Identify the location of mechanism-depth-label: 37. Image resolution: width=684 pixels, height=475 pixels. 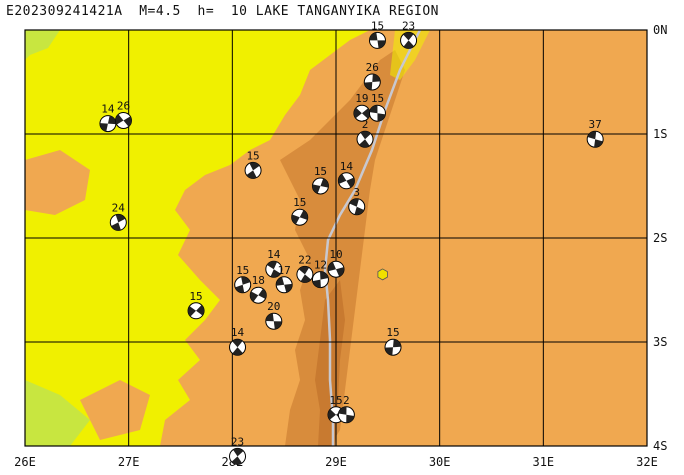
(595, 124).